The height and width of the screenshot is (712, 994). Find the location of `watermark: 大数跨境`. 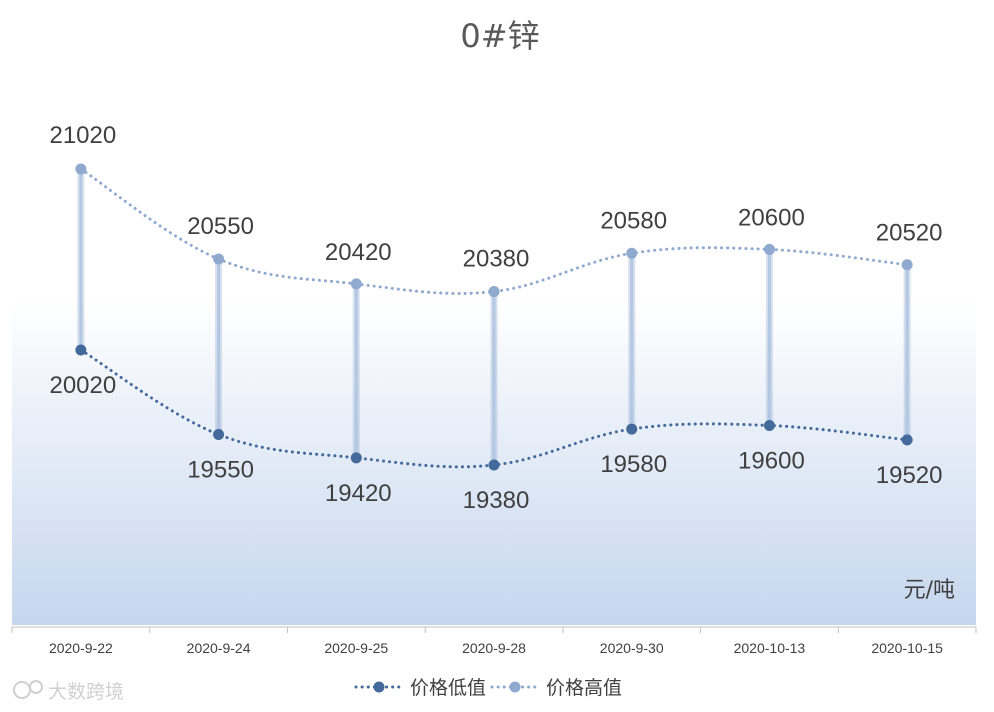

watermark: 大数跨境 is located at coordinates (68, 691).